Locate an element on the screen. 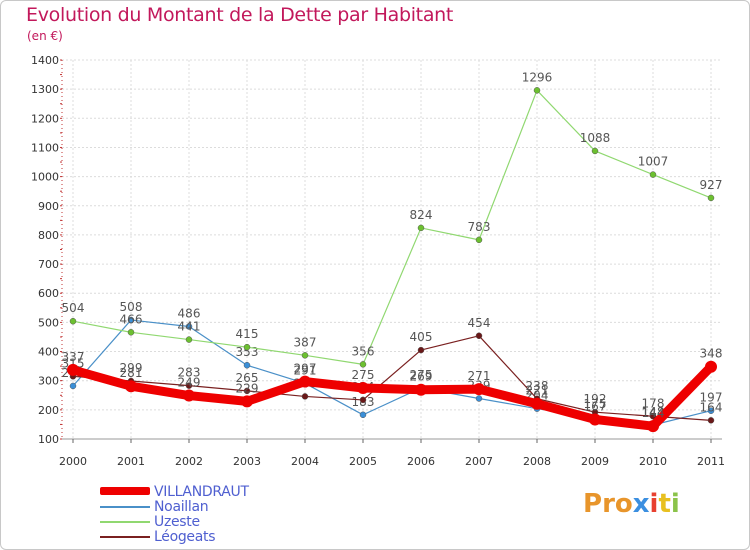 This screenshot has width=750, height=550. y-tick-label: 200 is located at coordinates (48, 410).